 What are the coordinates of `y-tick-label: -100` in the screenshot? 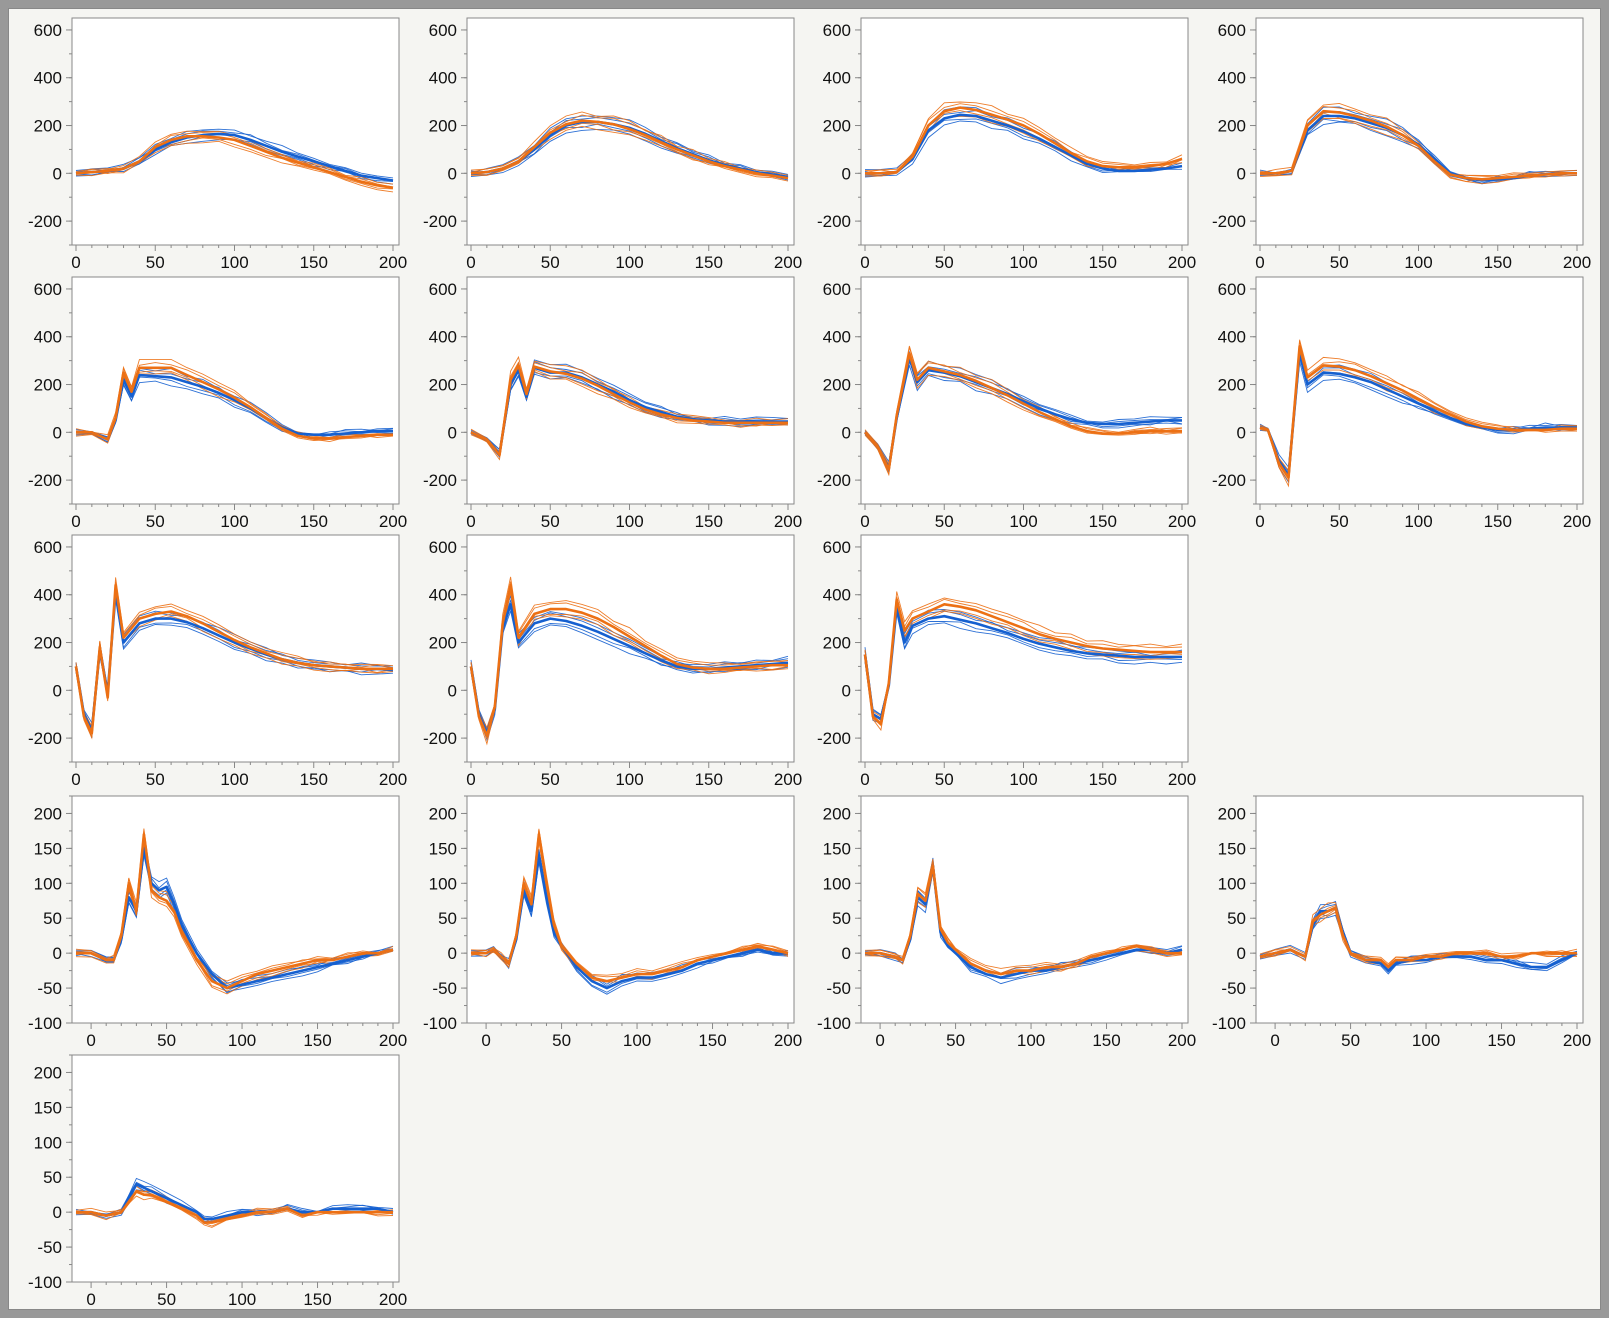 It's located at (1229, 1023).